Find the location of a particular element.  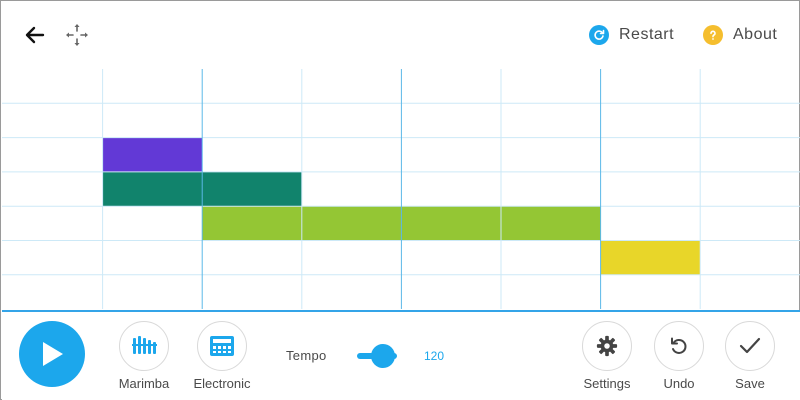

play-icon is located at coordinates (53, 354).